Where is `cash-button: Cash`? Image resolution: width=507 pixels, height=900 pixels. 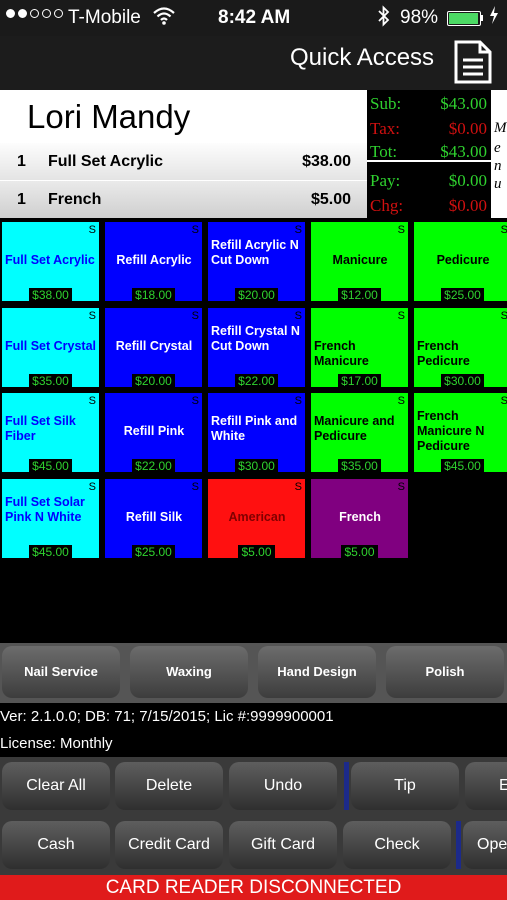
cash-button: Cash is located at coordinates (56, 845).